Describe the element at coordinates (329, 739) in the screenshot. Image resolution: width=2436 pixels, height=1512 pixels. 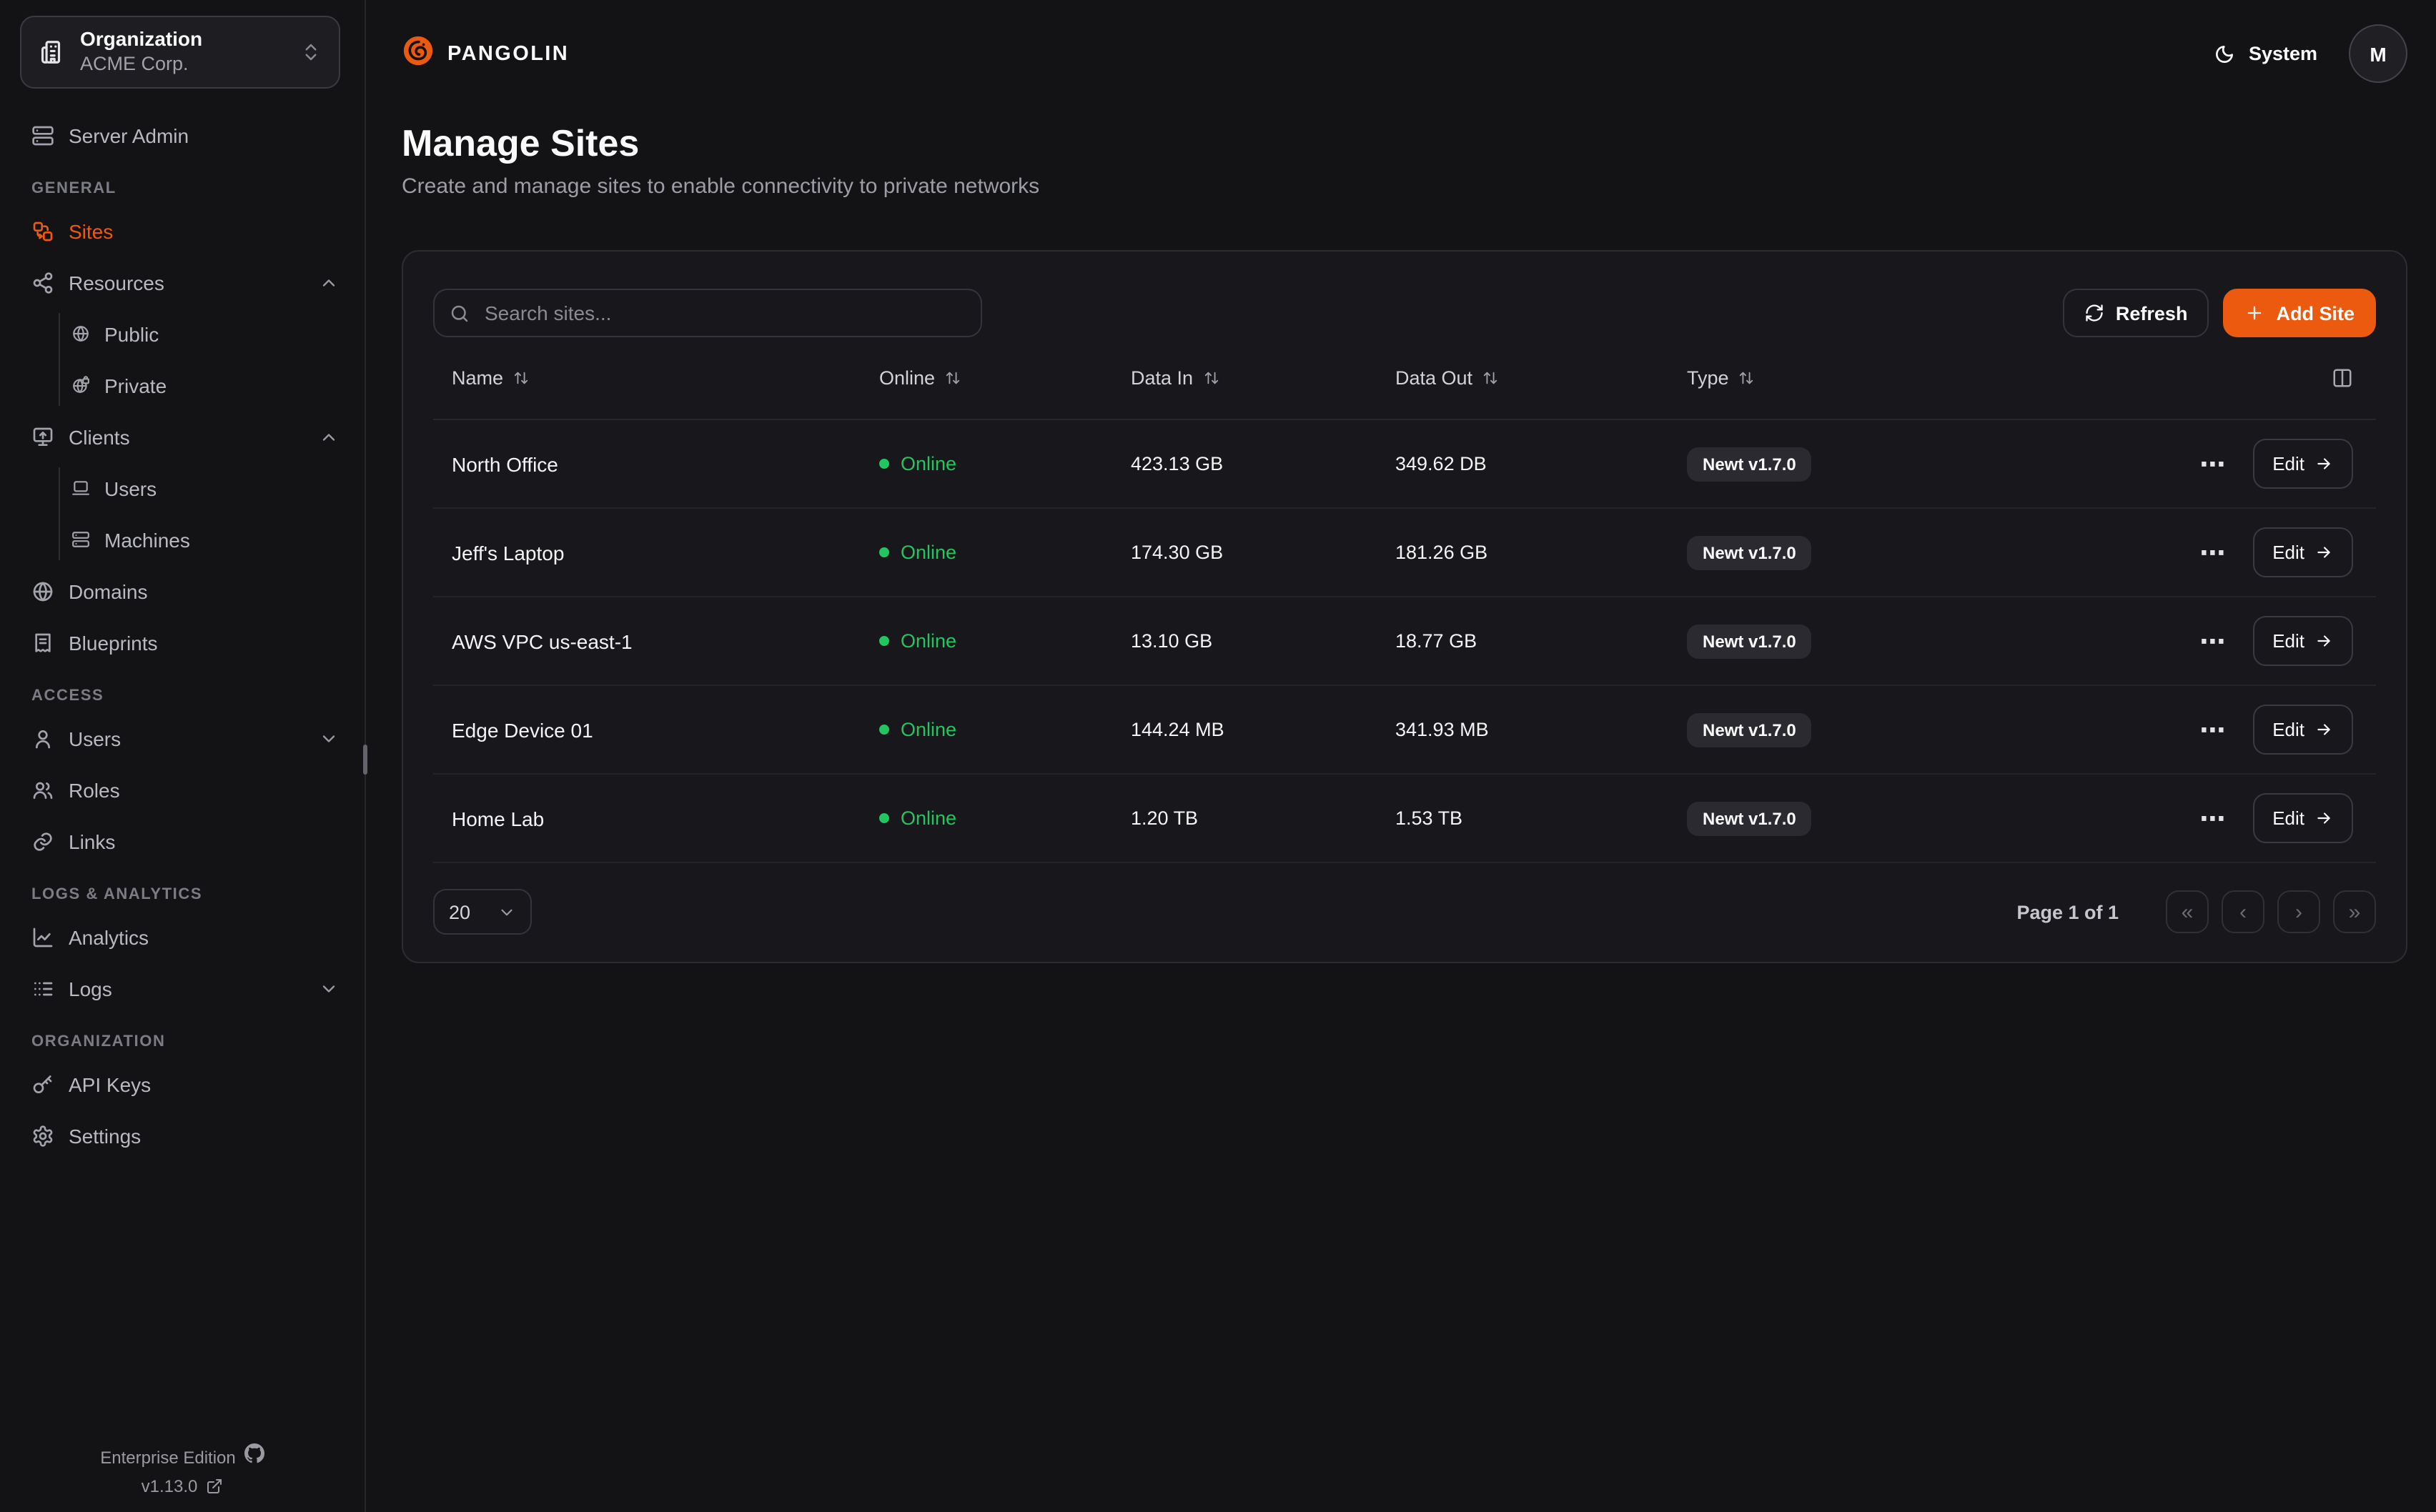
I see `chevron-down-icon` at that location.